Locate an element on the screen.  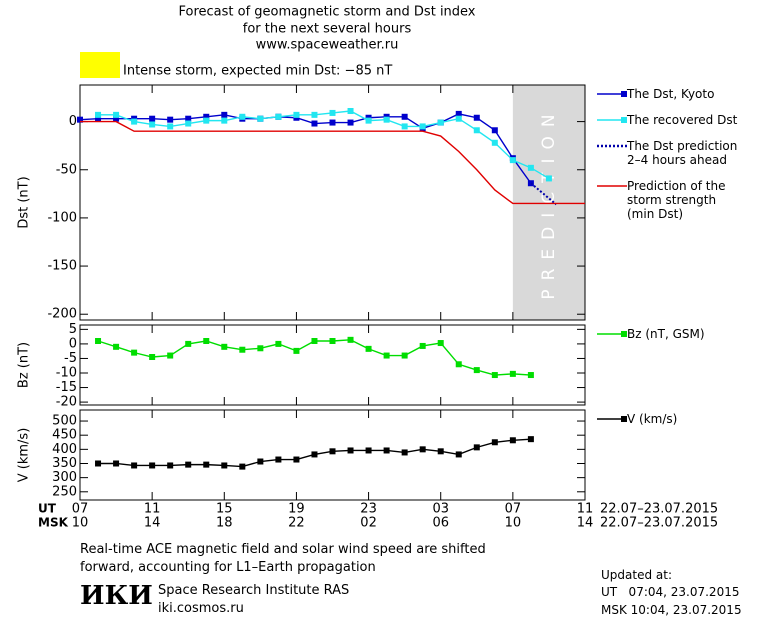
msk-tick-label: 10 is located at coordinates (80, 523).